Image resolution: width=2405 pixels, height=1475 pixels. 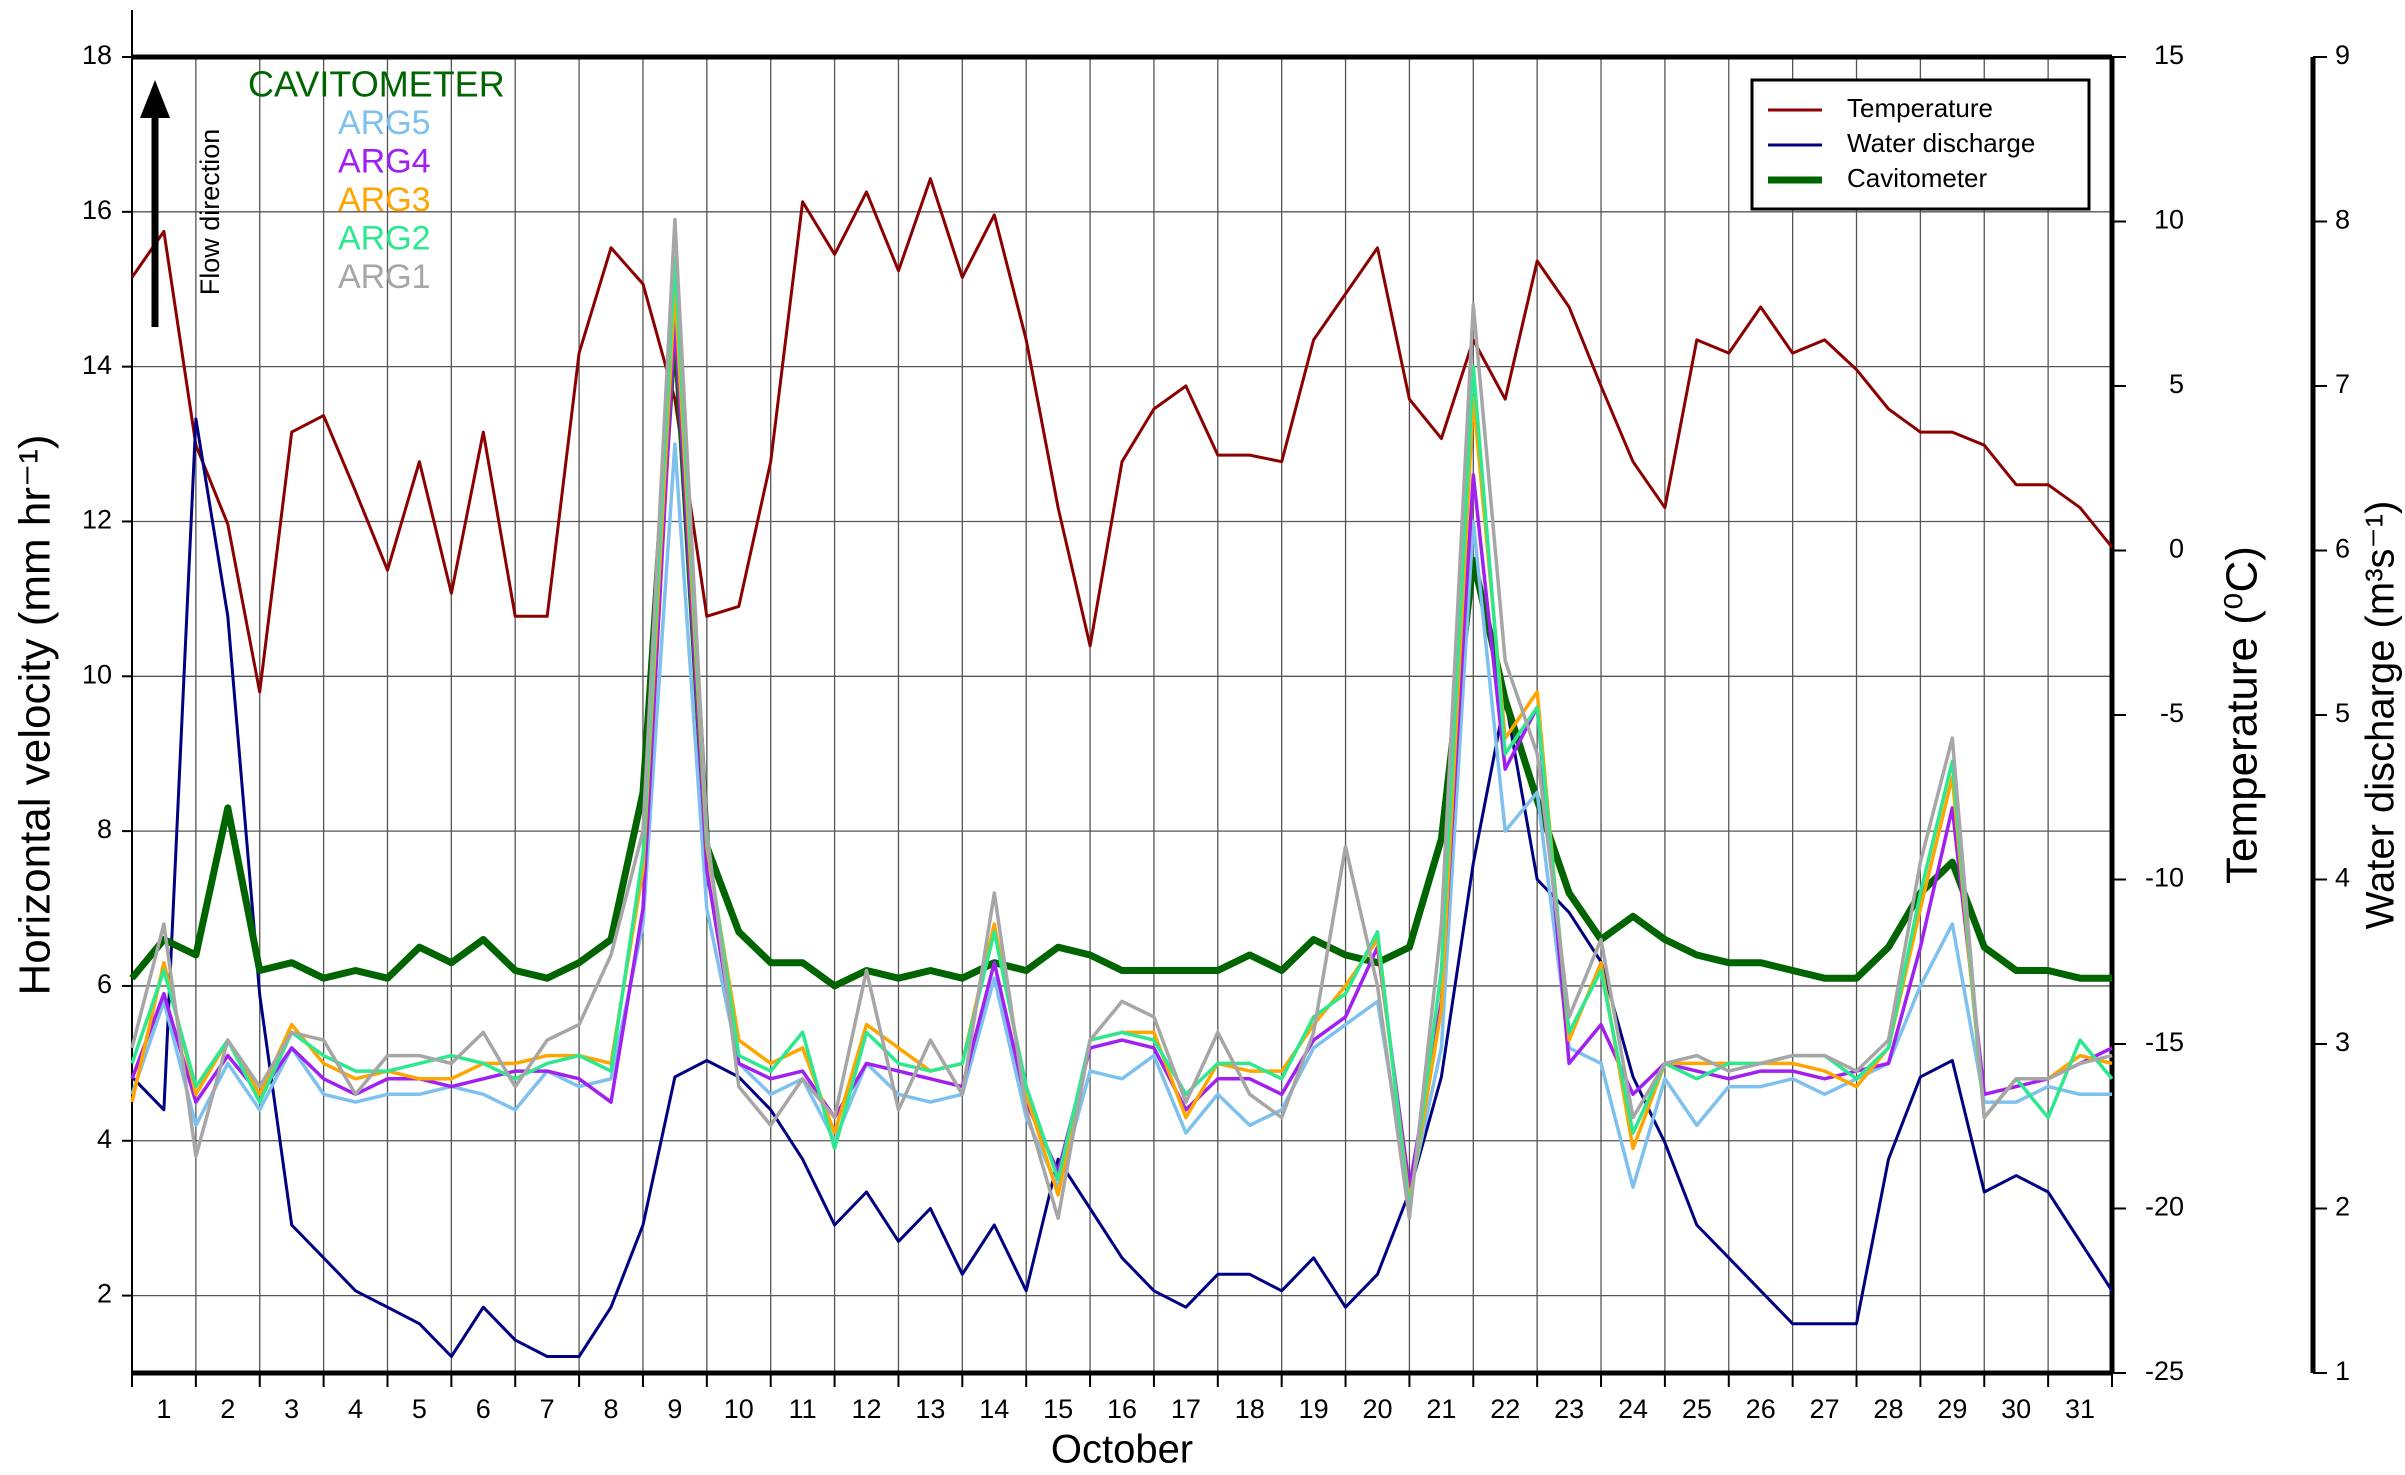 What do you see at coordinates (2176, 384) in the screenshot?
I see `y2-tick-label: 5` at bounding box center [2176, 384].